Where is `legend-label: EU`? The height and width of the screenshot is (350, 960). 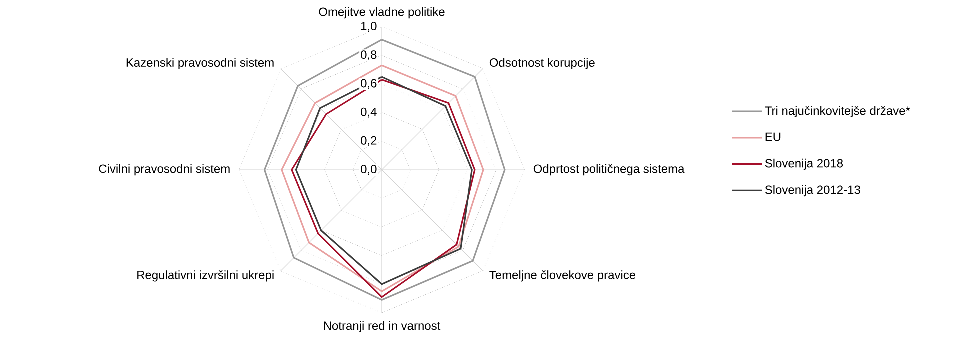
legend-label: EU is located at coordinates (773, 137).